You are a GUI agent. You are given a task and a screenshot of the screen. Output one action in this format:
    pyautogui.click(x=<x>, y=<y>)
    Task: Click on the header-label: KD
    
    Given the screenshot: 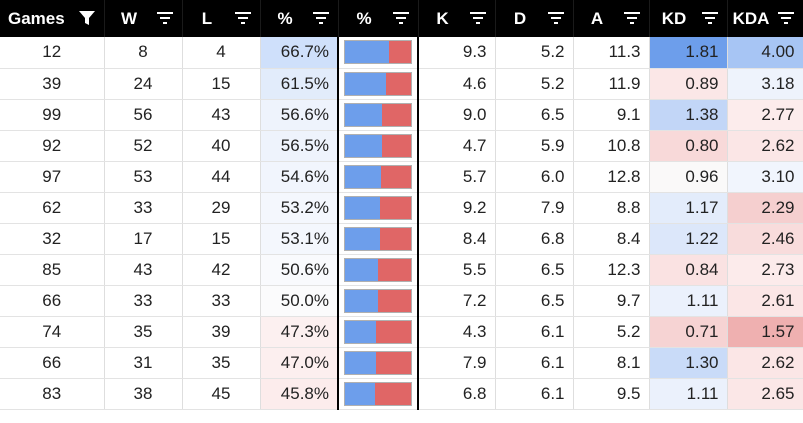 What is the action you would take?
    pyautogui.click(x=674, y=18)
    